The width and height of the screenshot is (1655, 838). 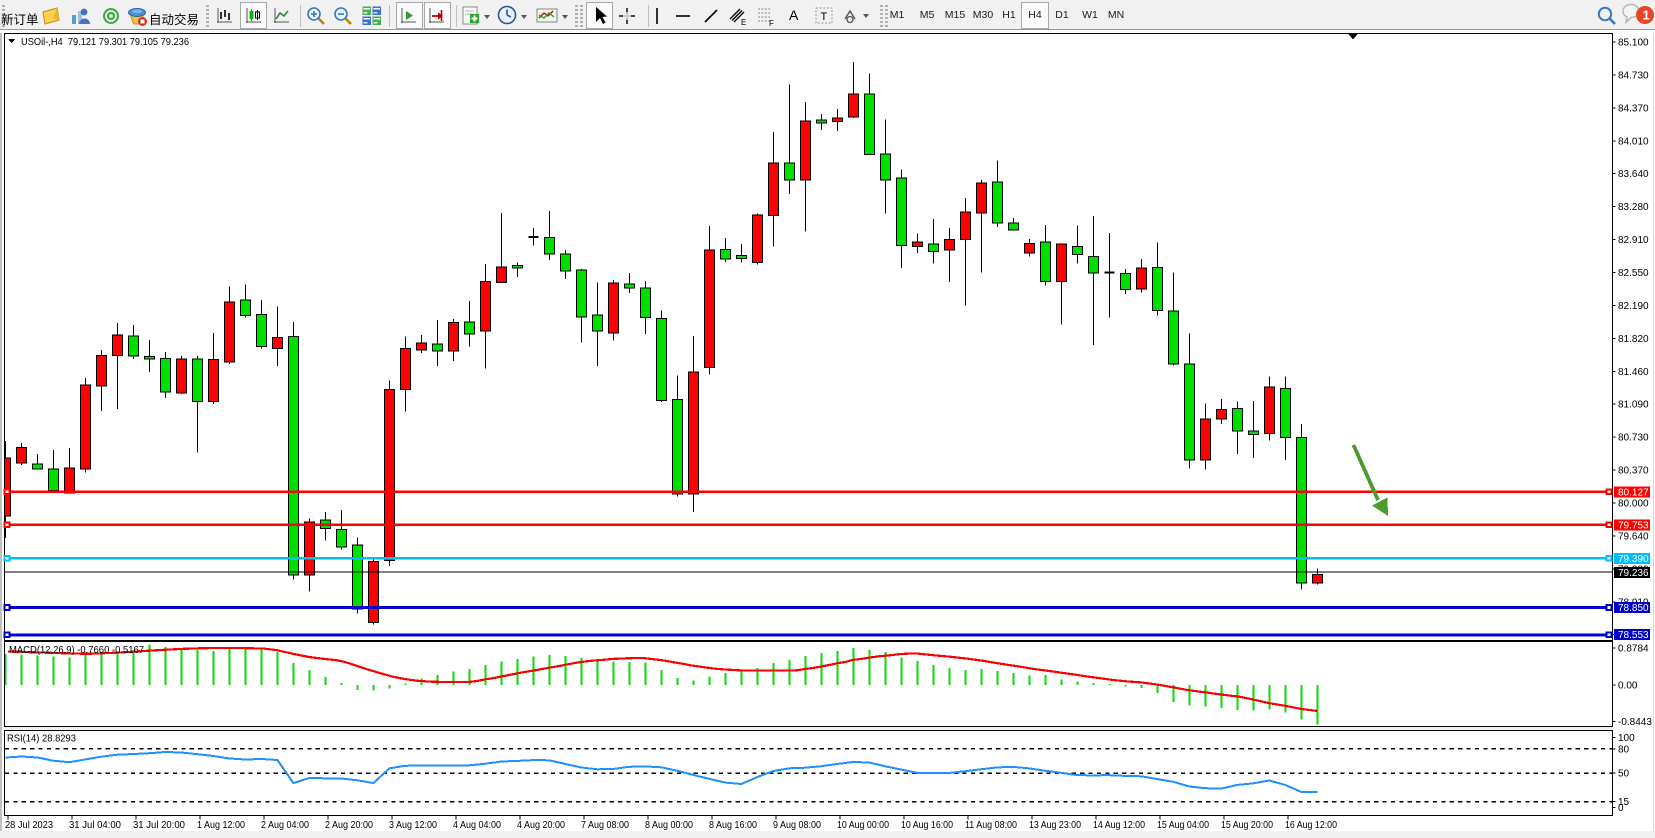 What do you see at coordinates (1633, 141) in the screenshot?
I see `svg-text: 84.010` at bounding box center [1633, 141].